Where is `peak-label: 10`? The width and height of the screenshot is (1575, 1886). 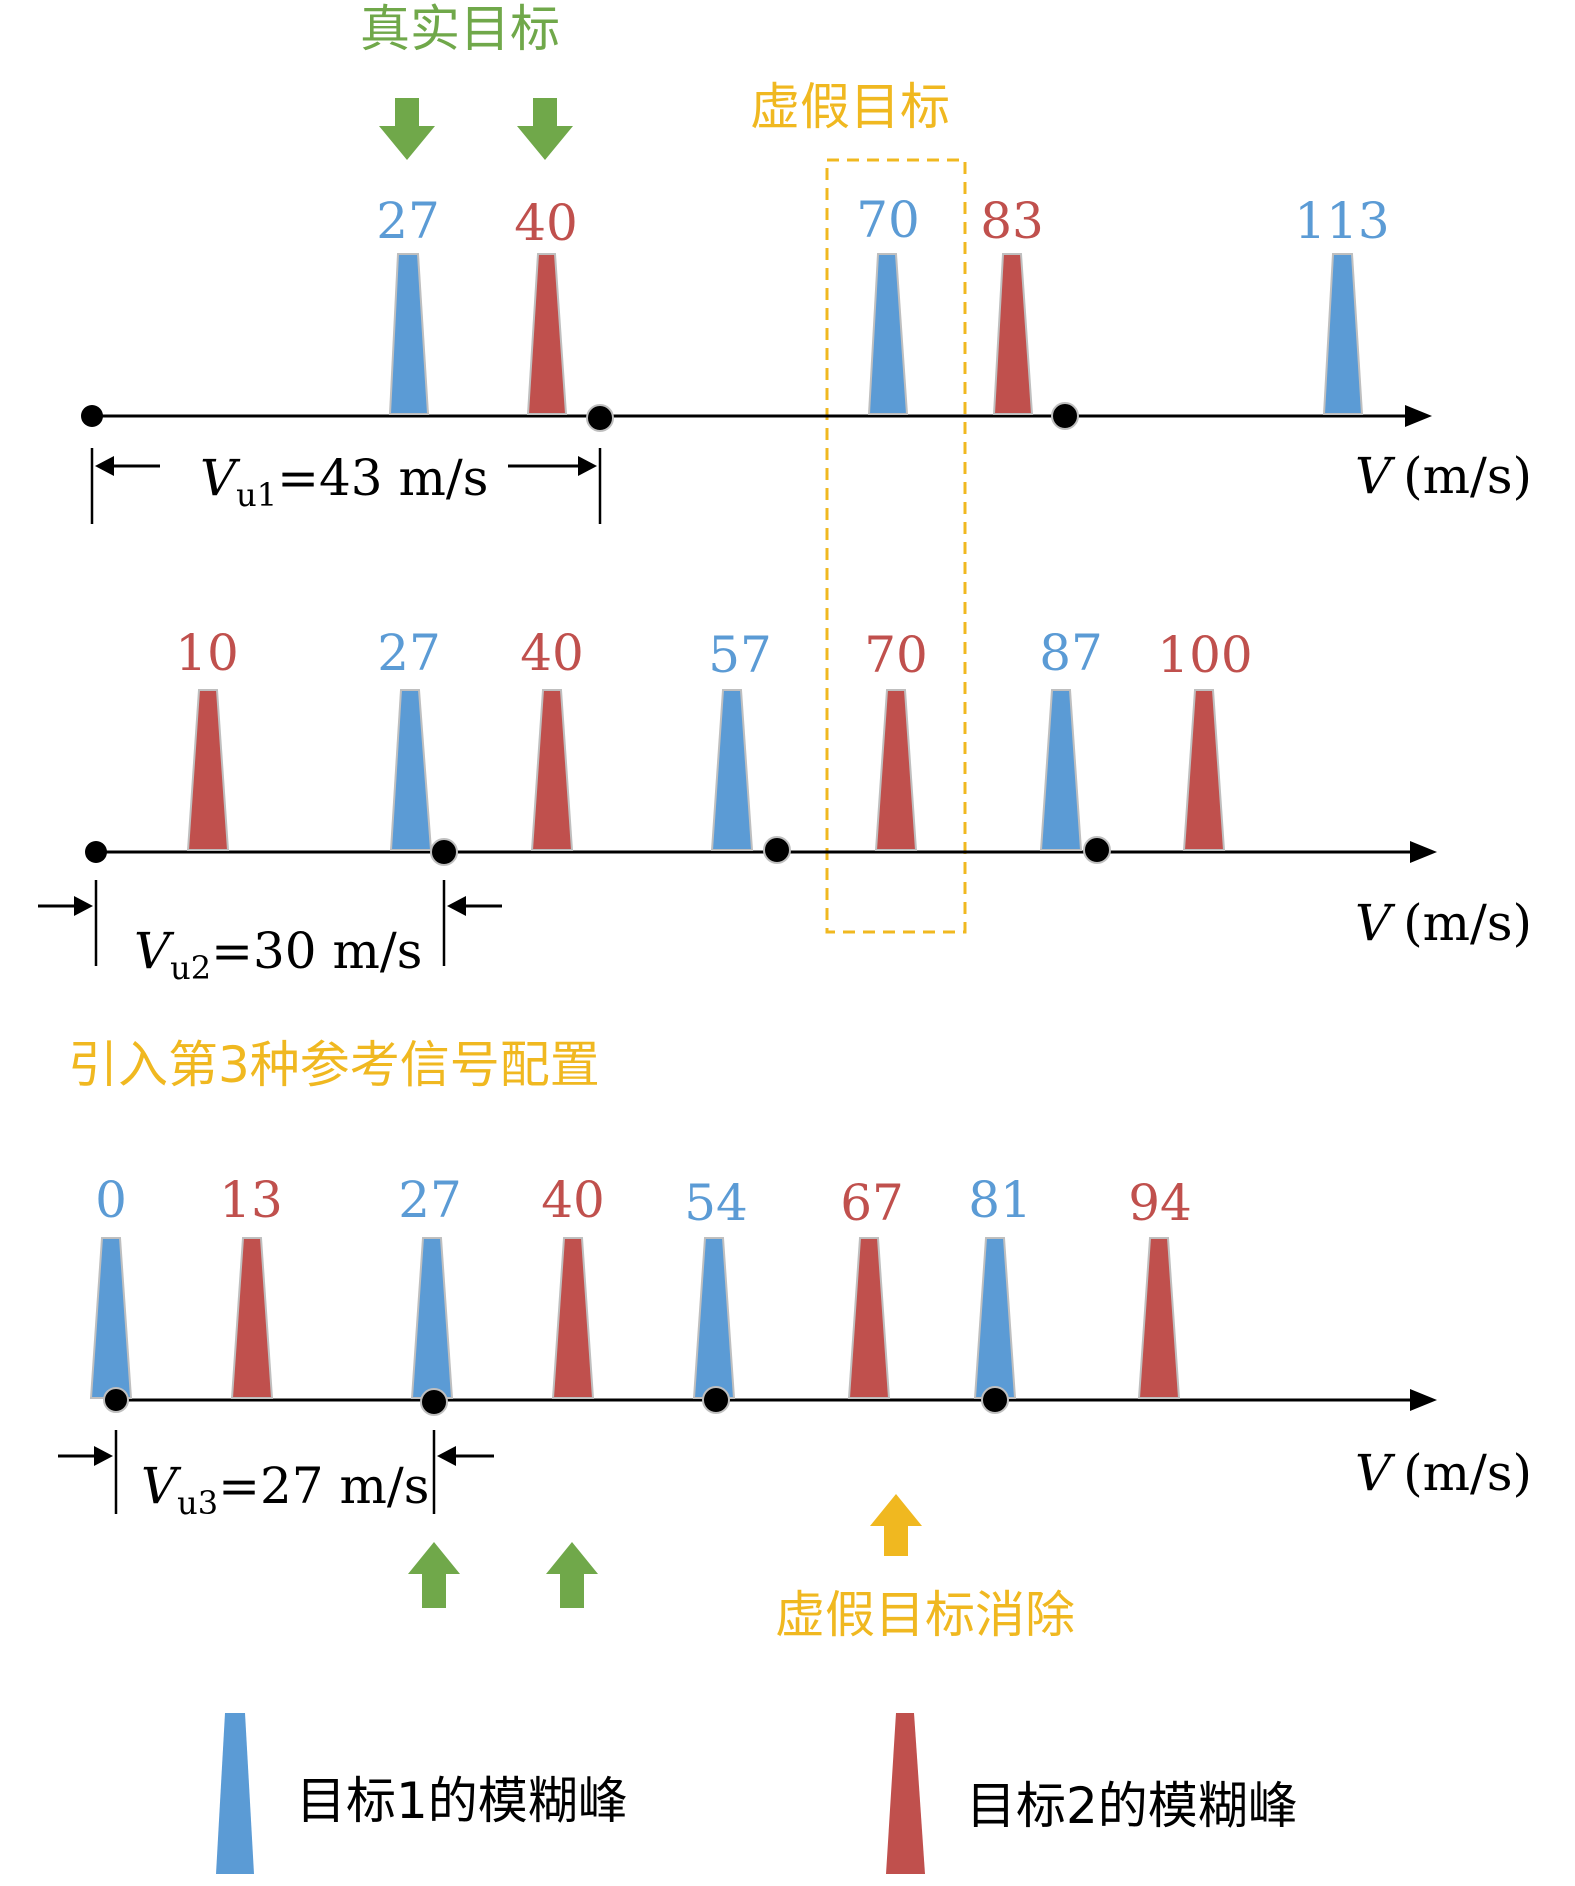 peak-label: 10 is located at coordinates (207, 653).